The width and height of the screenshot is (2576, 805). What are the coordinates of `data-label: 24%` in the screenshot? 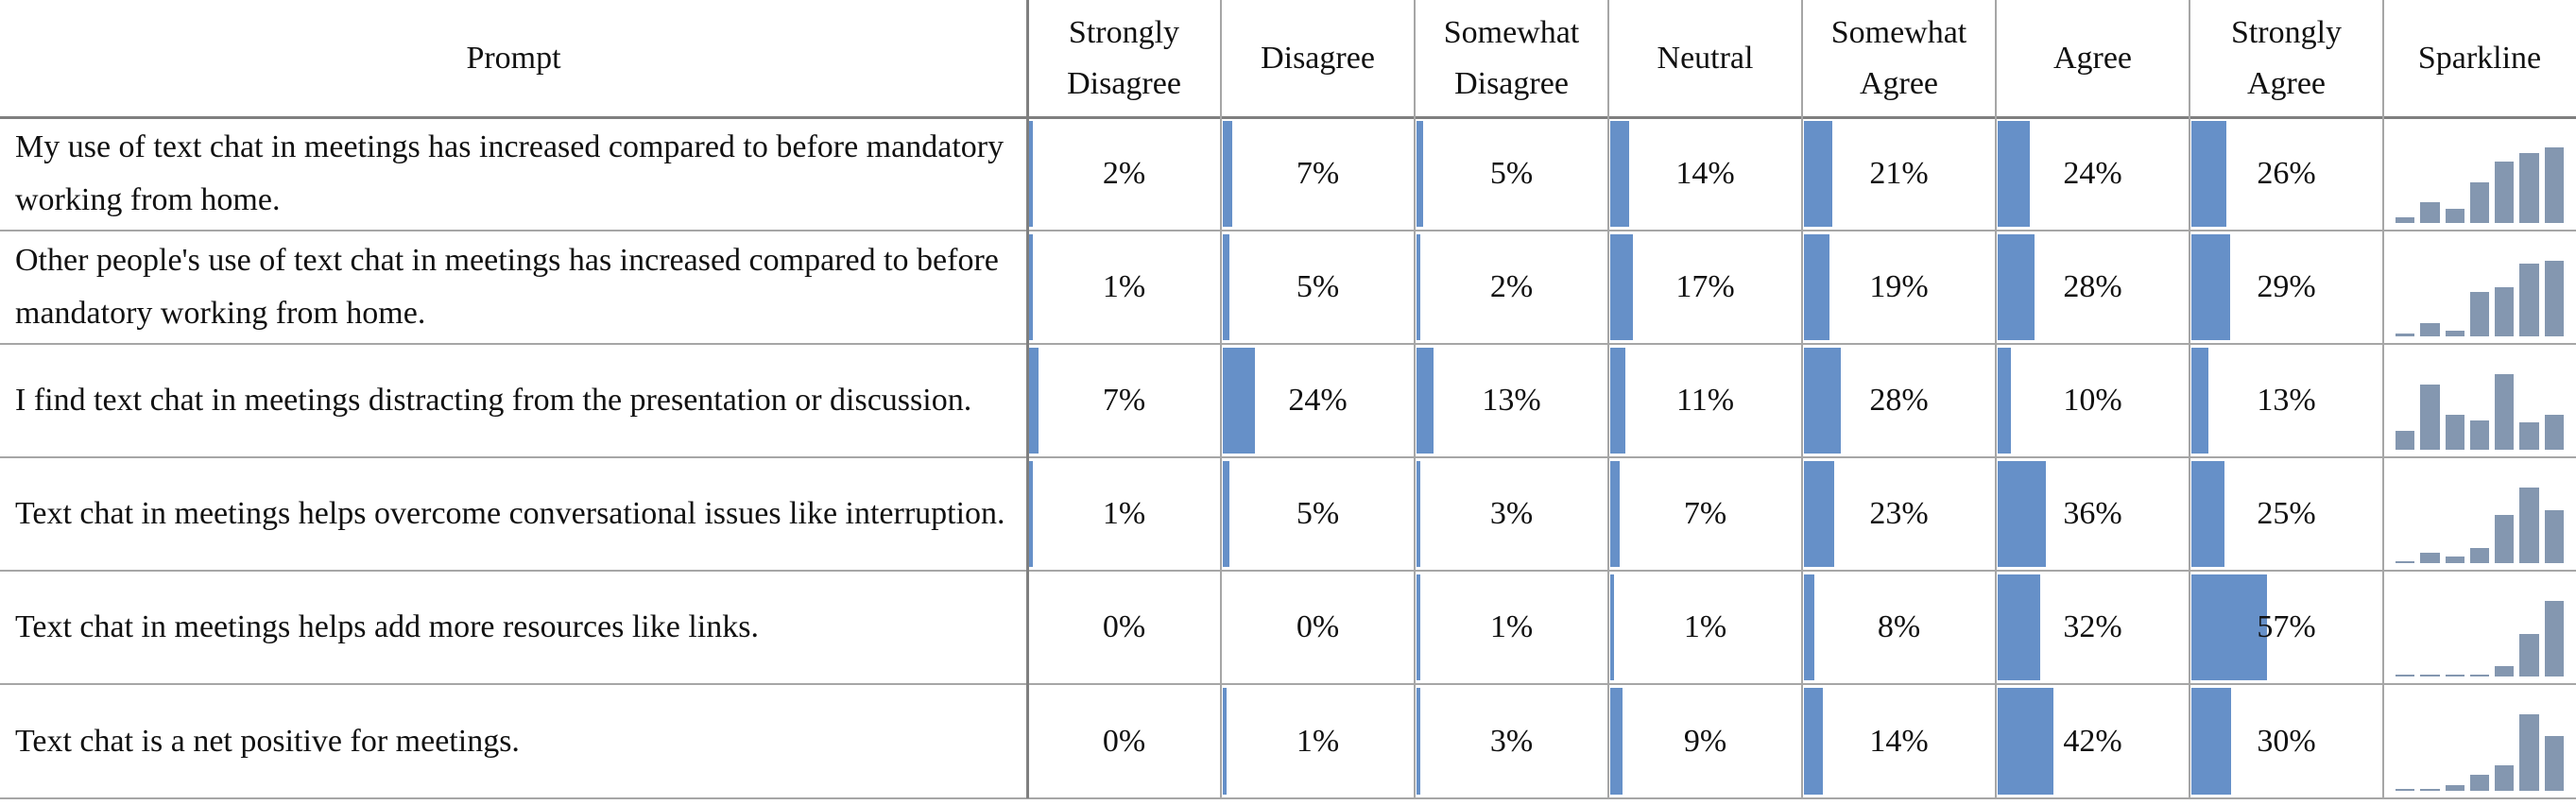 It's located at (1318, 401).